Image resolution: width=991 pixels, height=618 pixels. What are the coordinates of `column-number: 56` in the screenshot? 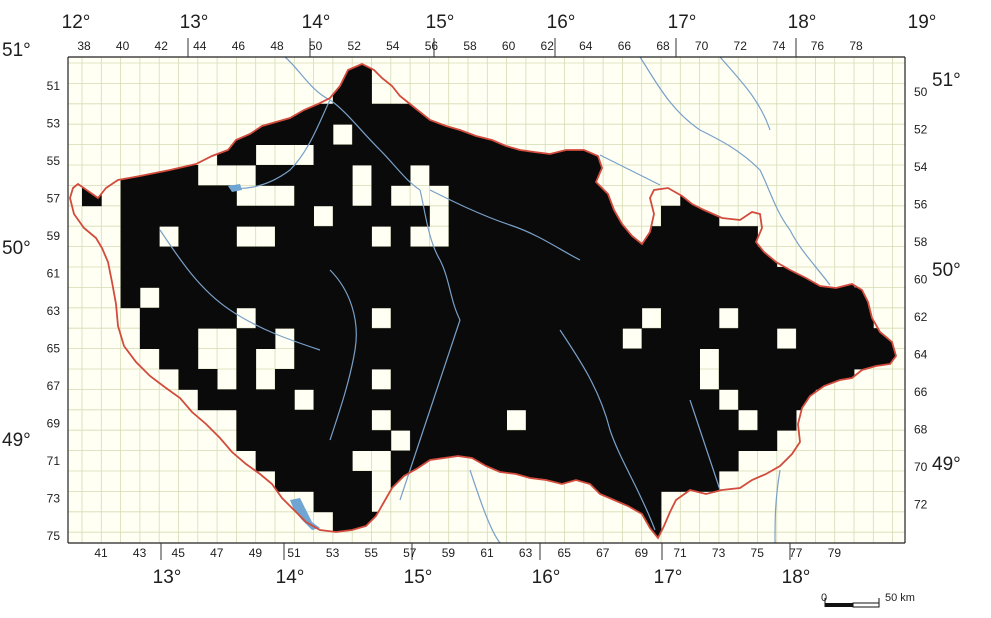 It's located at (432, 46).